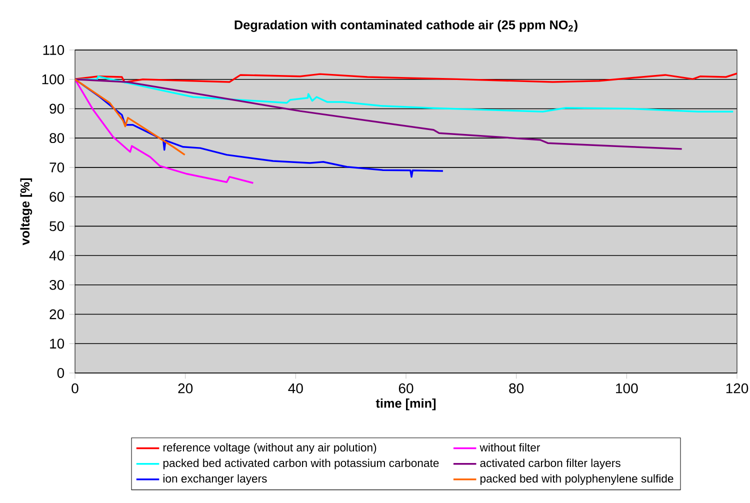 The height and width of the screenshot is (503, 750). What do you see at coordinates (53, 50) in the screenshot?
I see `y-tick-label: 110` at bounding box center [53, 50].